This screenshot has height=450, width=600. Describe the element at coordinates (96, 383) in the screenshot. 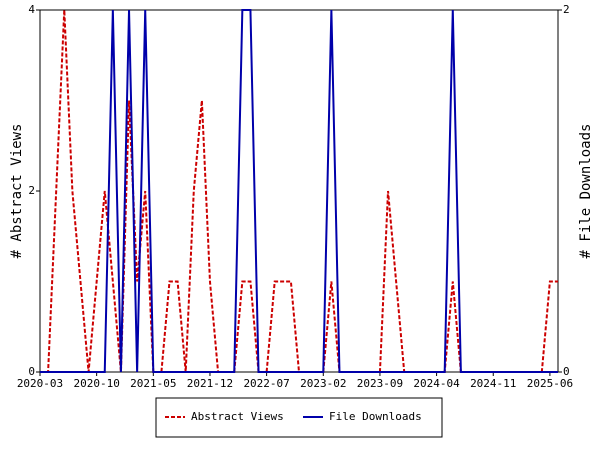

I see `x-tick-label: 2020-10` at that location.